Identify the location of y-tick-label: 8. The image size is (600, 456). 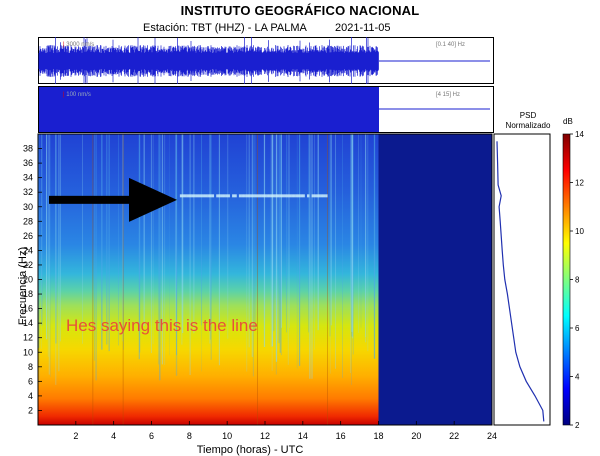
(30, 367).